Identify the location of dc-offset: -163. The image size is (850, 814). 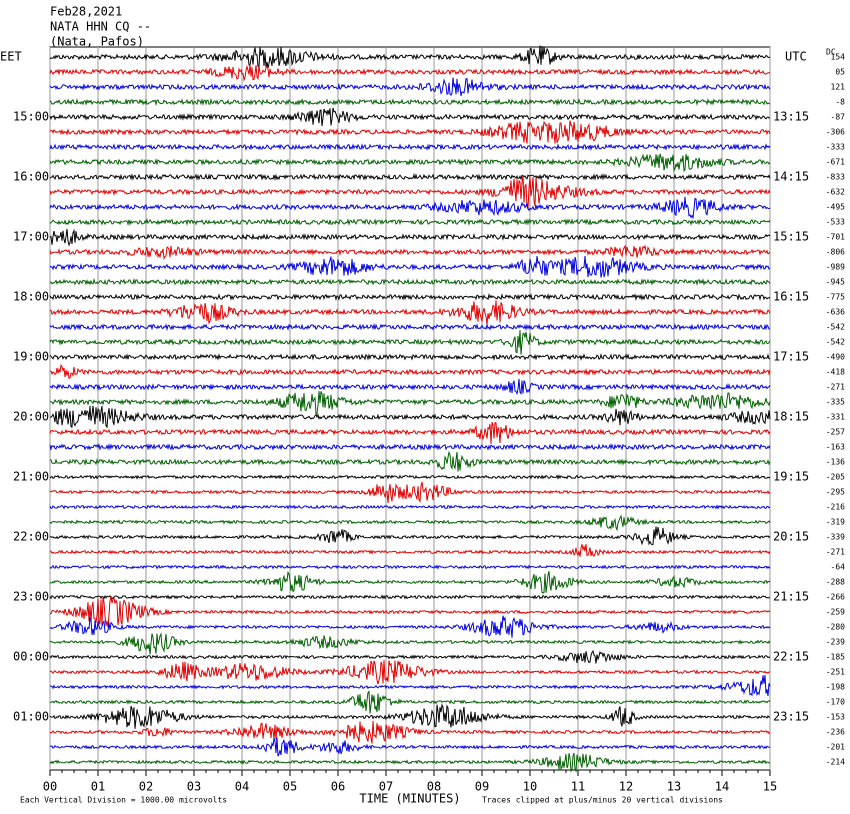
(835, 447).